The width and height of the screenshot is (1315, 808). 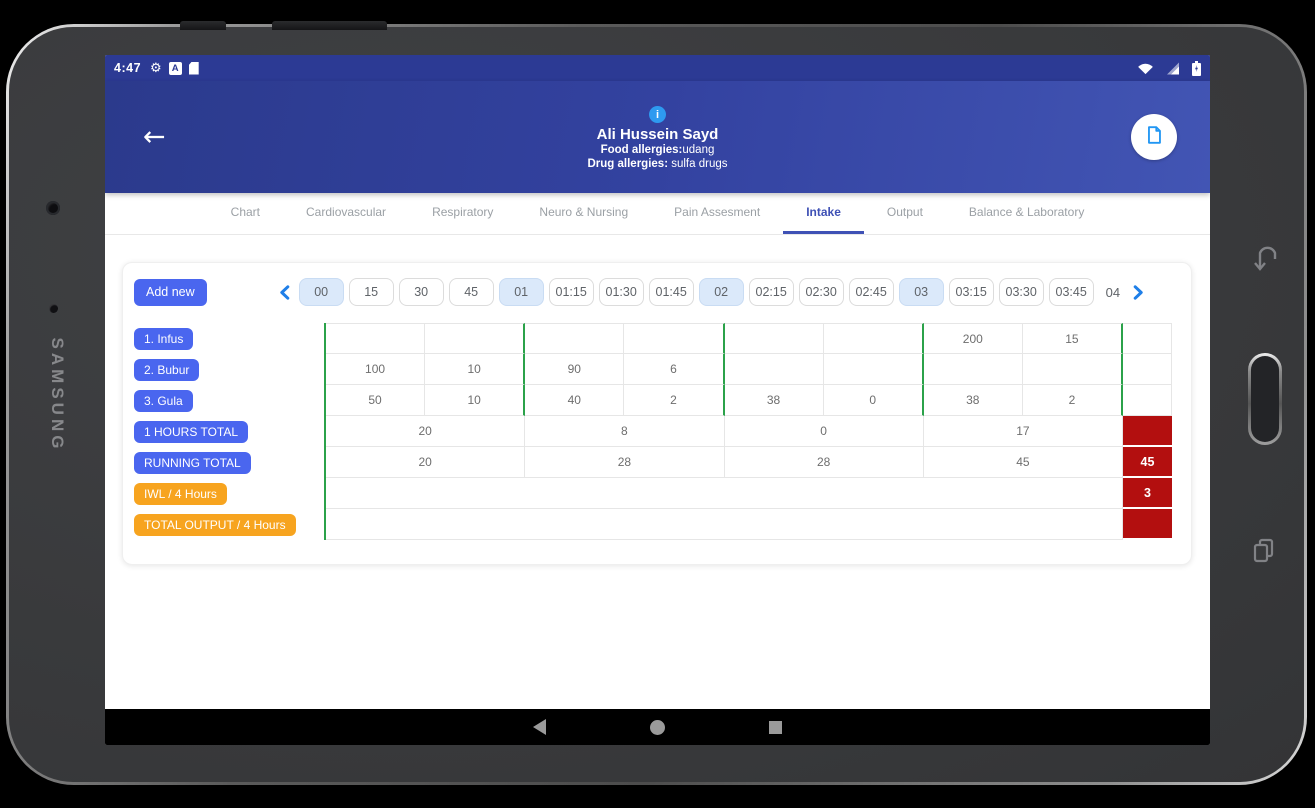 I want to click on intake-cell: 200, so click(x=973, y=338).